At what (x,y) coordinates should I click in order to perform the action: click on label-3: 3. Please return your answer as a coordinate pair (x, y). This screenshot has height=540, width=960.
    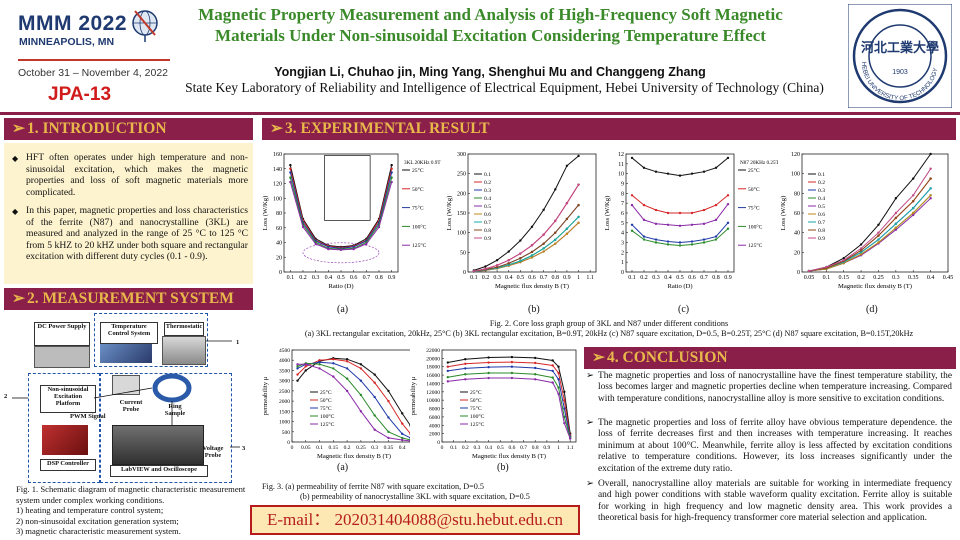
    Looking at the image, I should click on (244, 448).